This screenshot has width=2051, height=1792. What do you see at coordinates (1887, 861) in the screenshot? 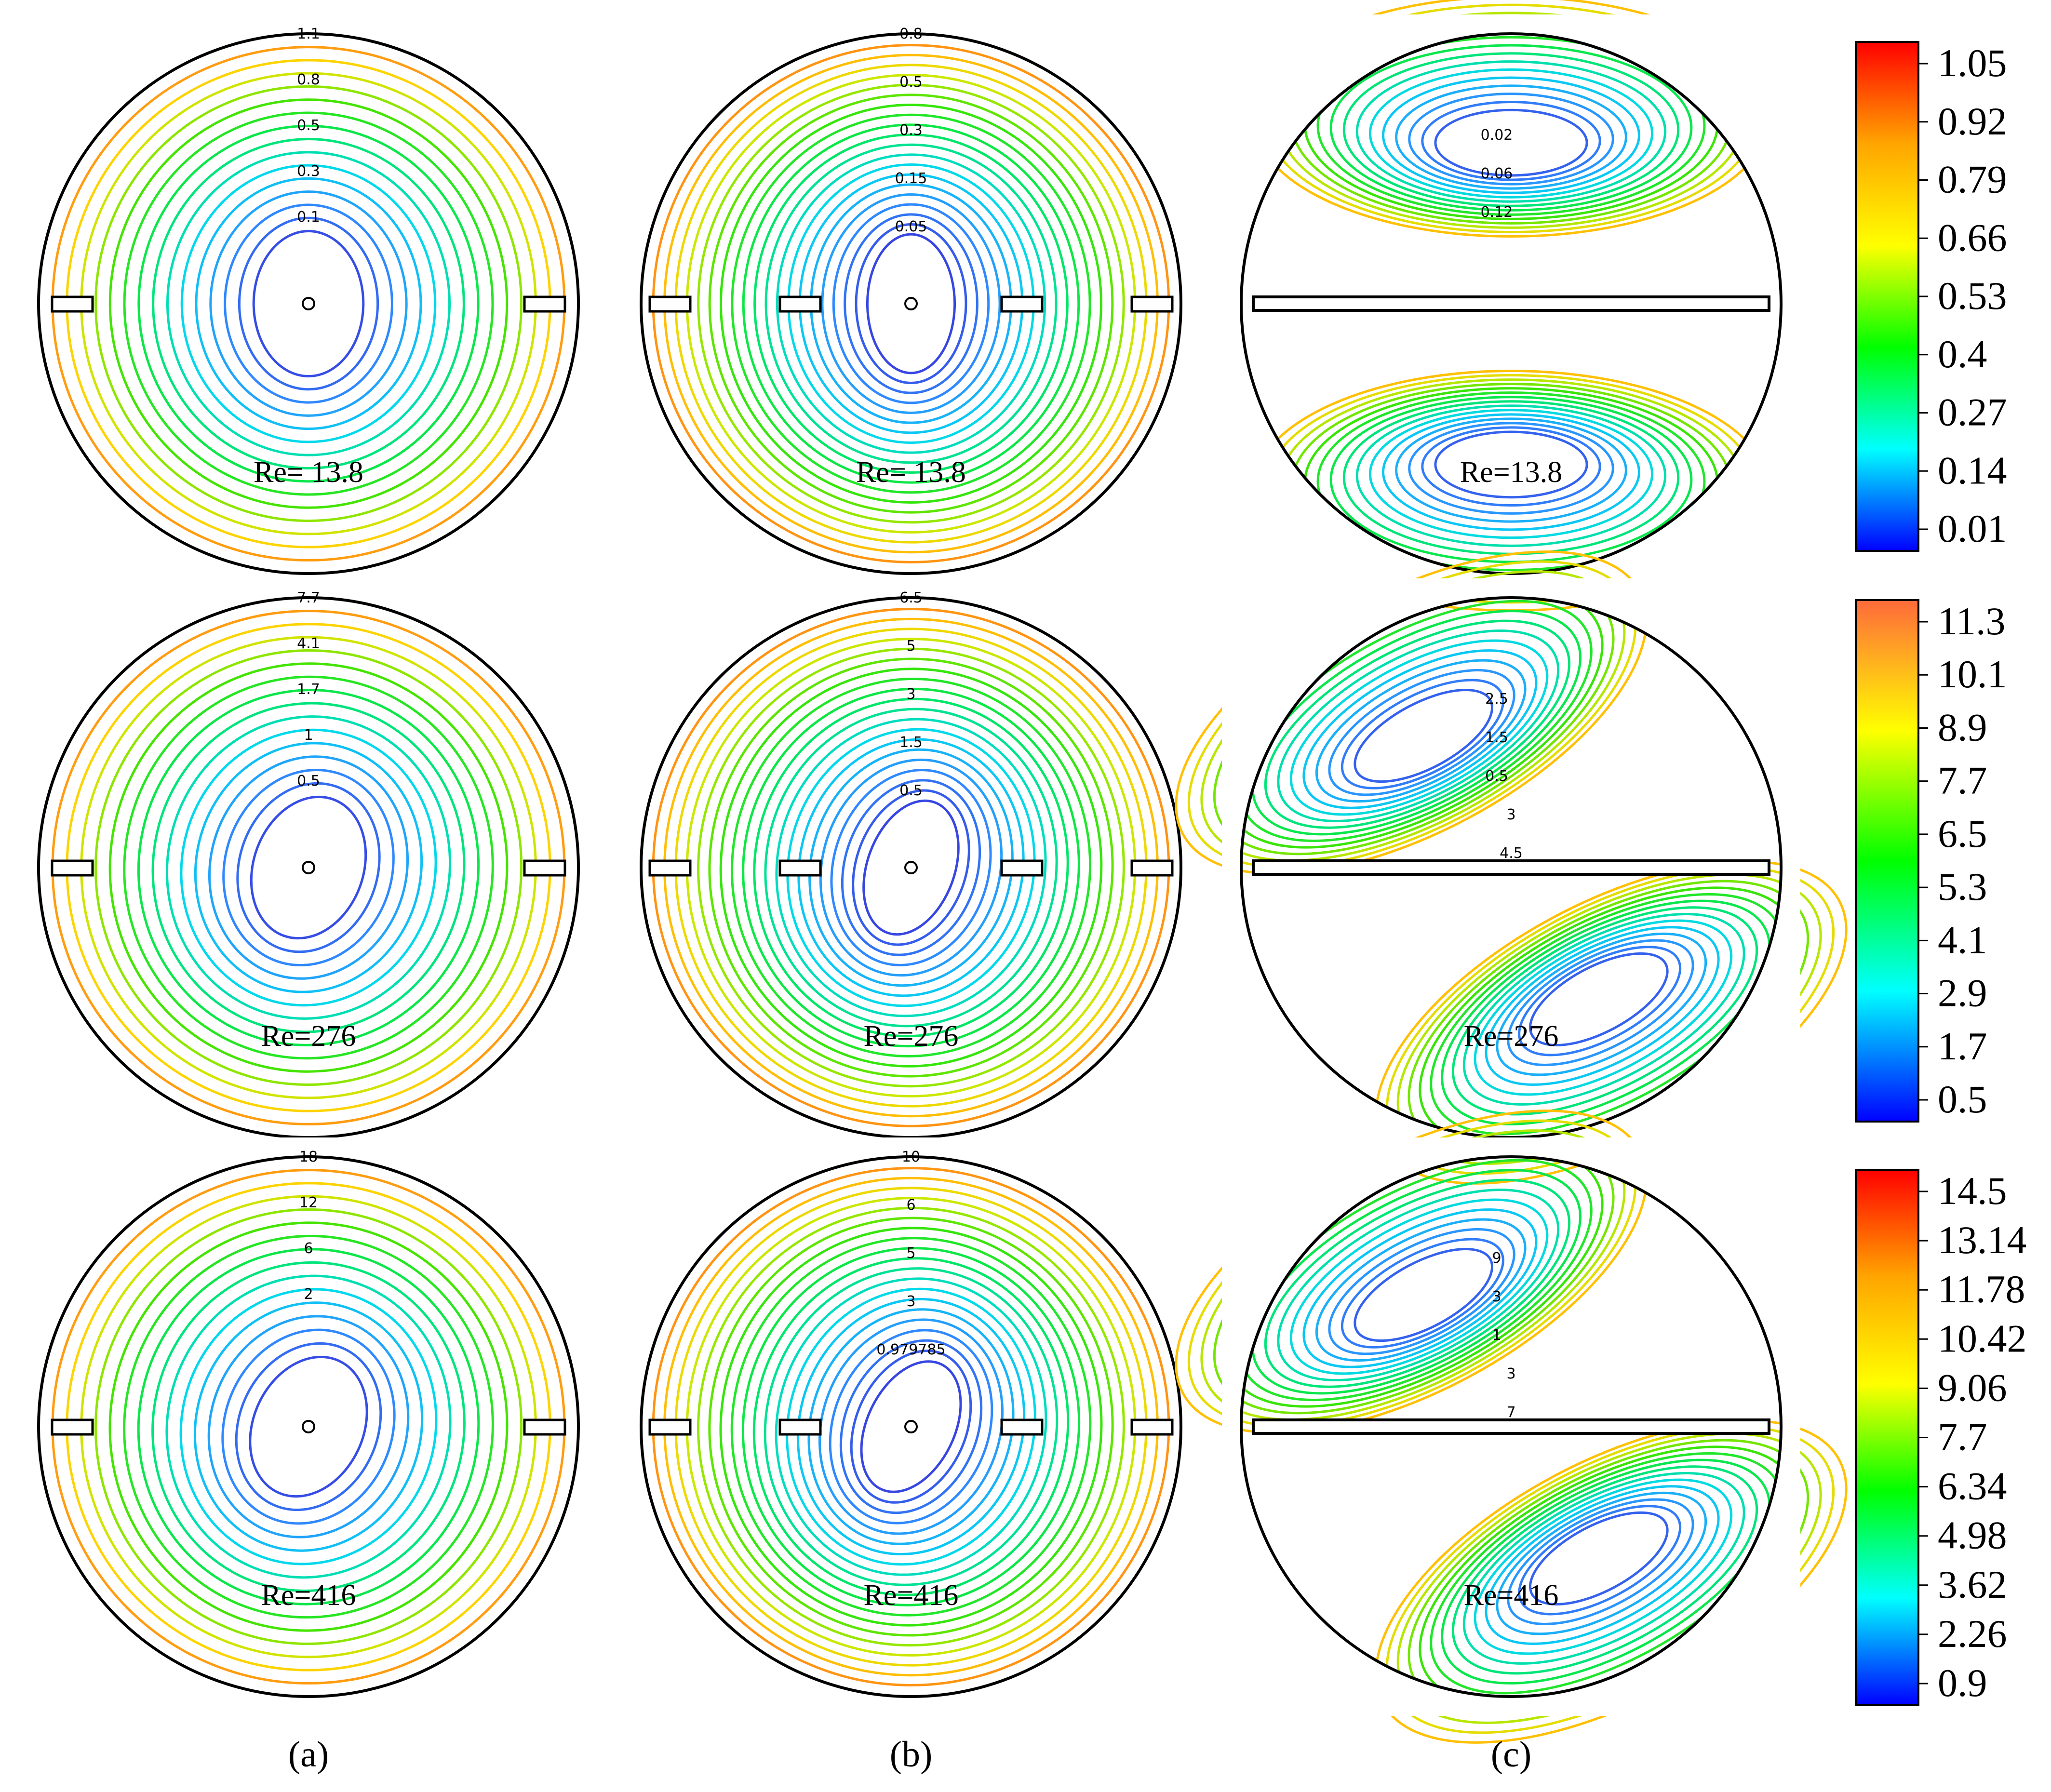
I see `colorbar-scale` at bounding box center [1887, 861].